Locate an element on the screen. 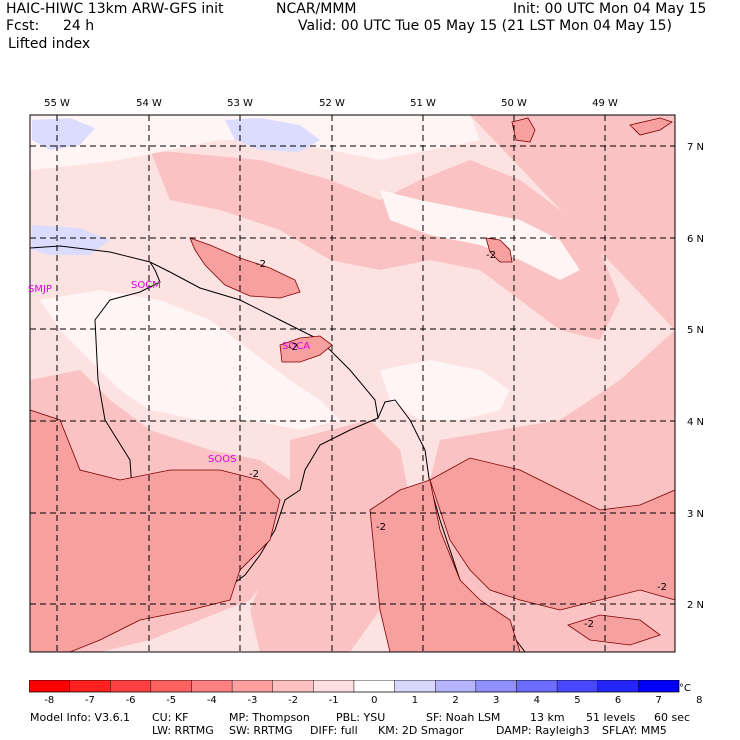 The height and width of the screenshot is (740, 740). colorbar-tick: -1 is located at coordinates (334, 699).